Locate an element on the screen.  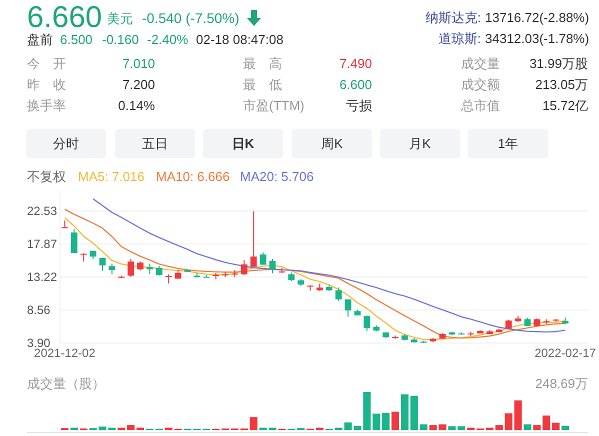
text: 最 高 is located at coordinates (262, 63).